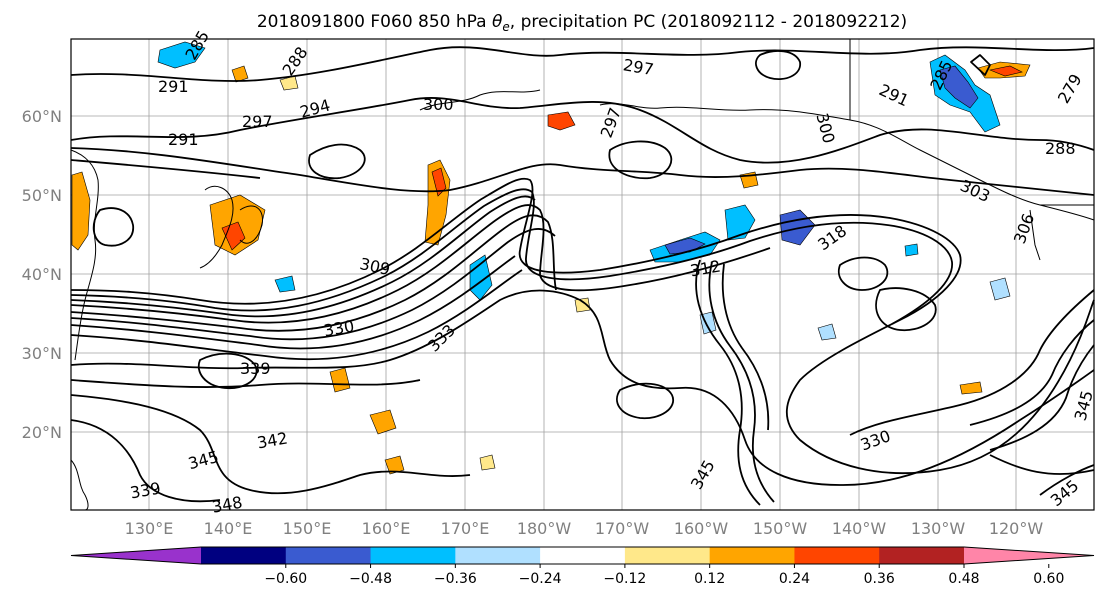 Image resolution: width=1105 pixels, height=603 pixels. Describe the element at coordinates (42, 195) in the screenshot. I see `lat-label: 50°N` at that location.